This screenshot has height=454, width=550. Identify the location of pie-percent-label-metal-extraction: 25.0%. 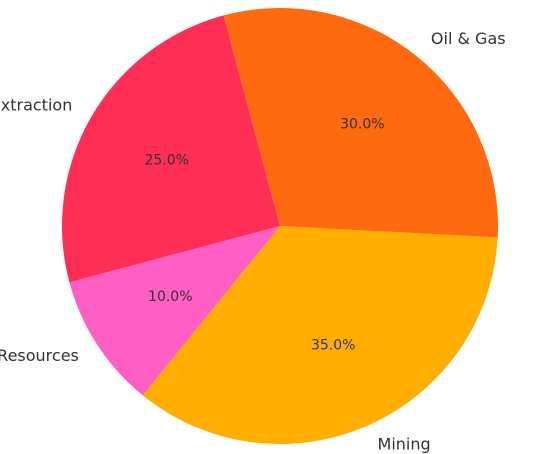
(166, 161).